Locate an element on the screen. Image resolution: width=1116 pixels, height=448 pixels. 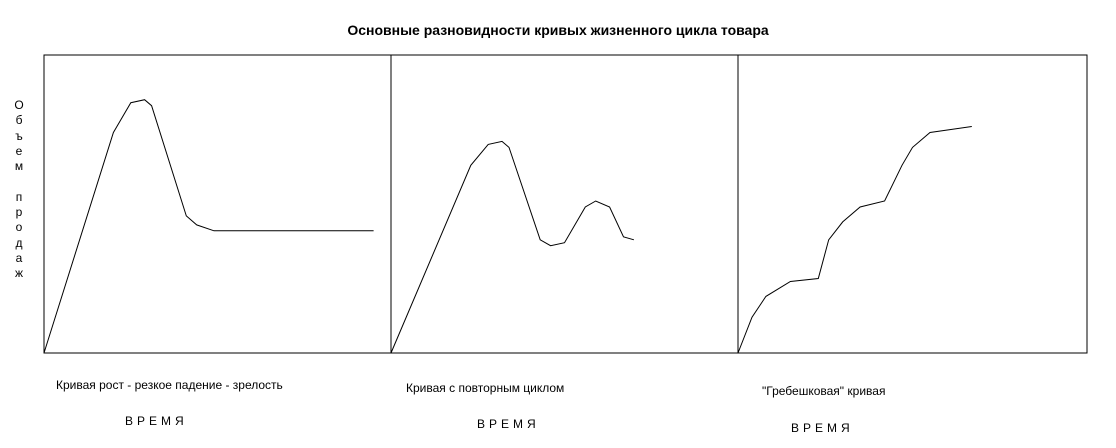
caption-curve-2: Кривая с повторным циклом is located at coordinates (485, 388).